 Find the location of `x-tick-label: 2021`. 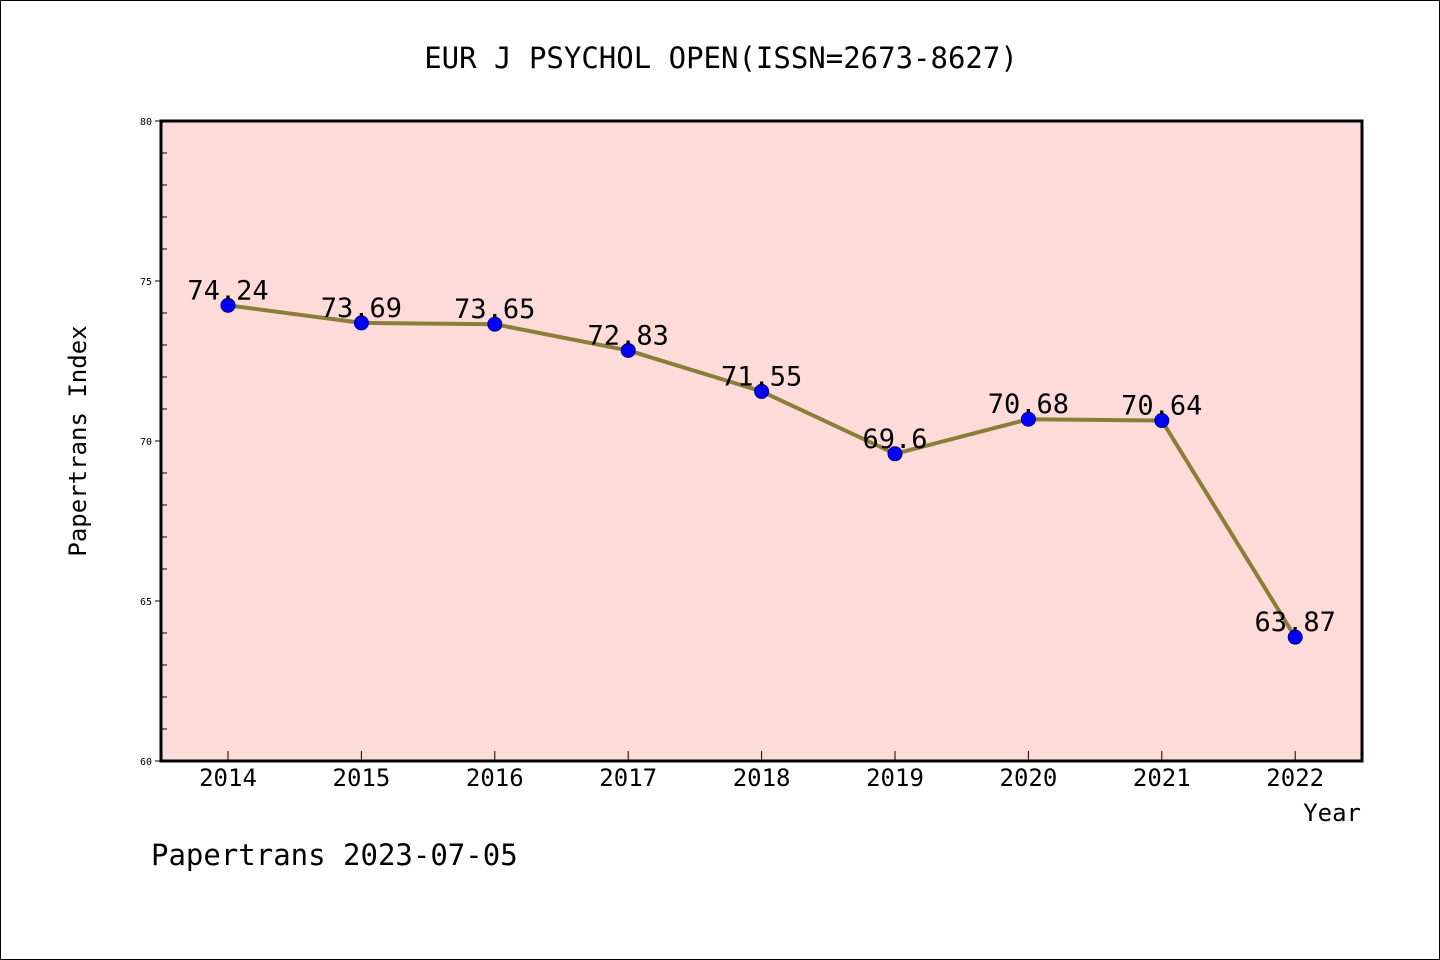

x-tick-label: 2021 is located at coordinates (1162, 778).